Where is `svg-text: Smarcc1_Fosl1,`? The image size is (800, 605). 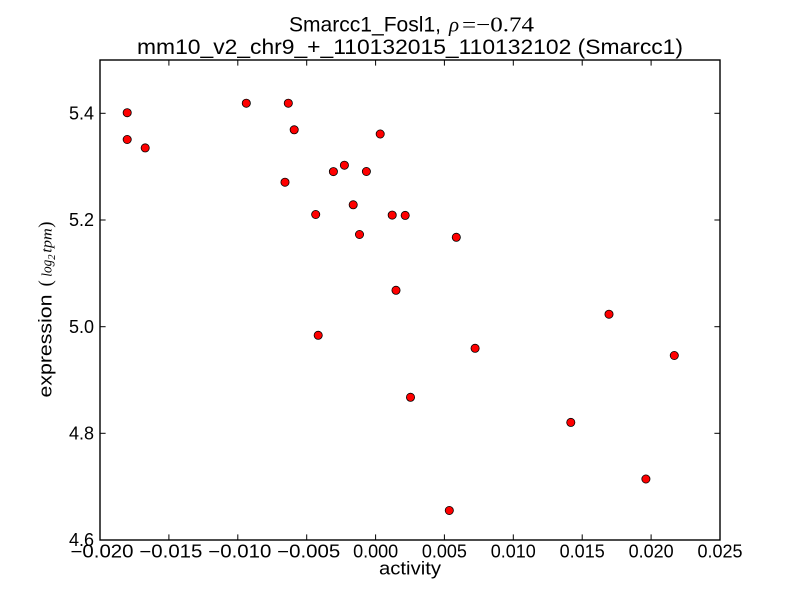 svg-text: Smarcc1_Fosl1, is located at coordinates (365, 24).